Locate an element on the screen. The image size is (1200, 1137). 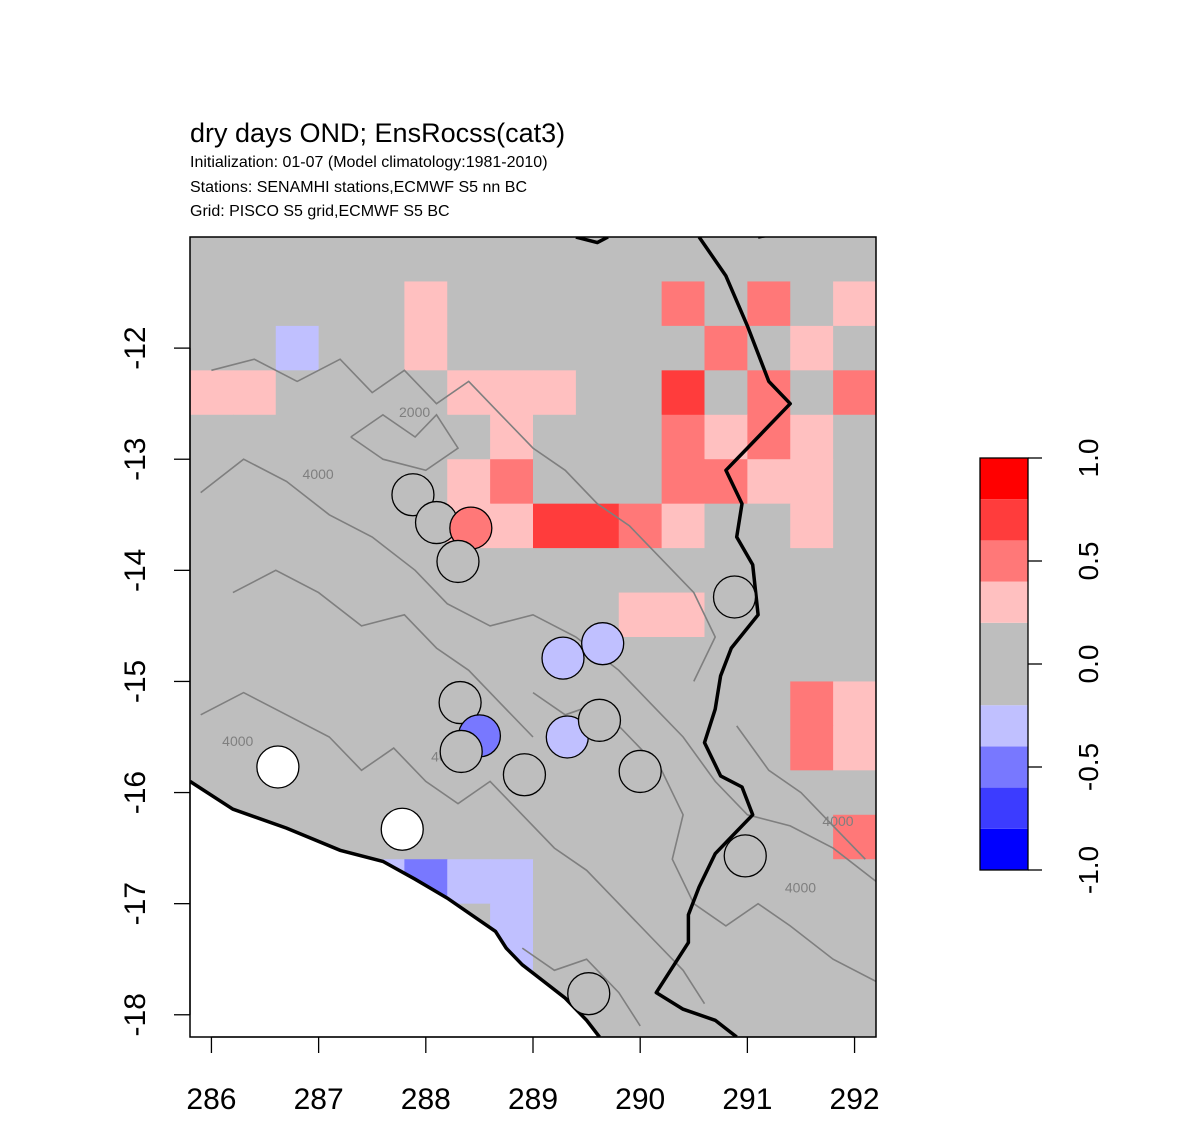
y-axis: -12 -13 -14 -15 -16 -17 -18 is located at coordinates (155, 681).